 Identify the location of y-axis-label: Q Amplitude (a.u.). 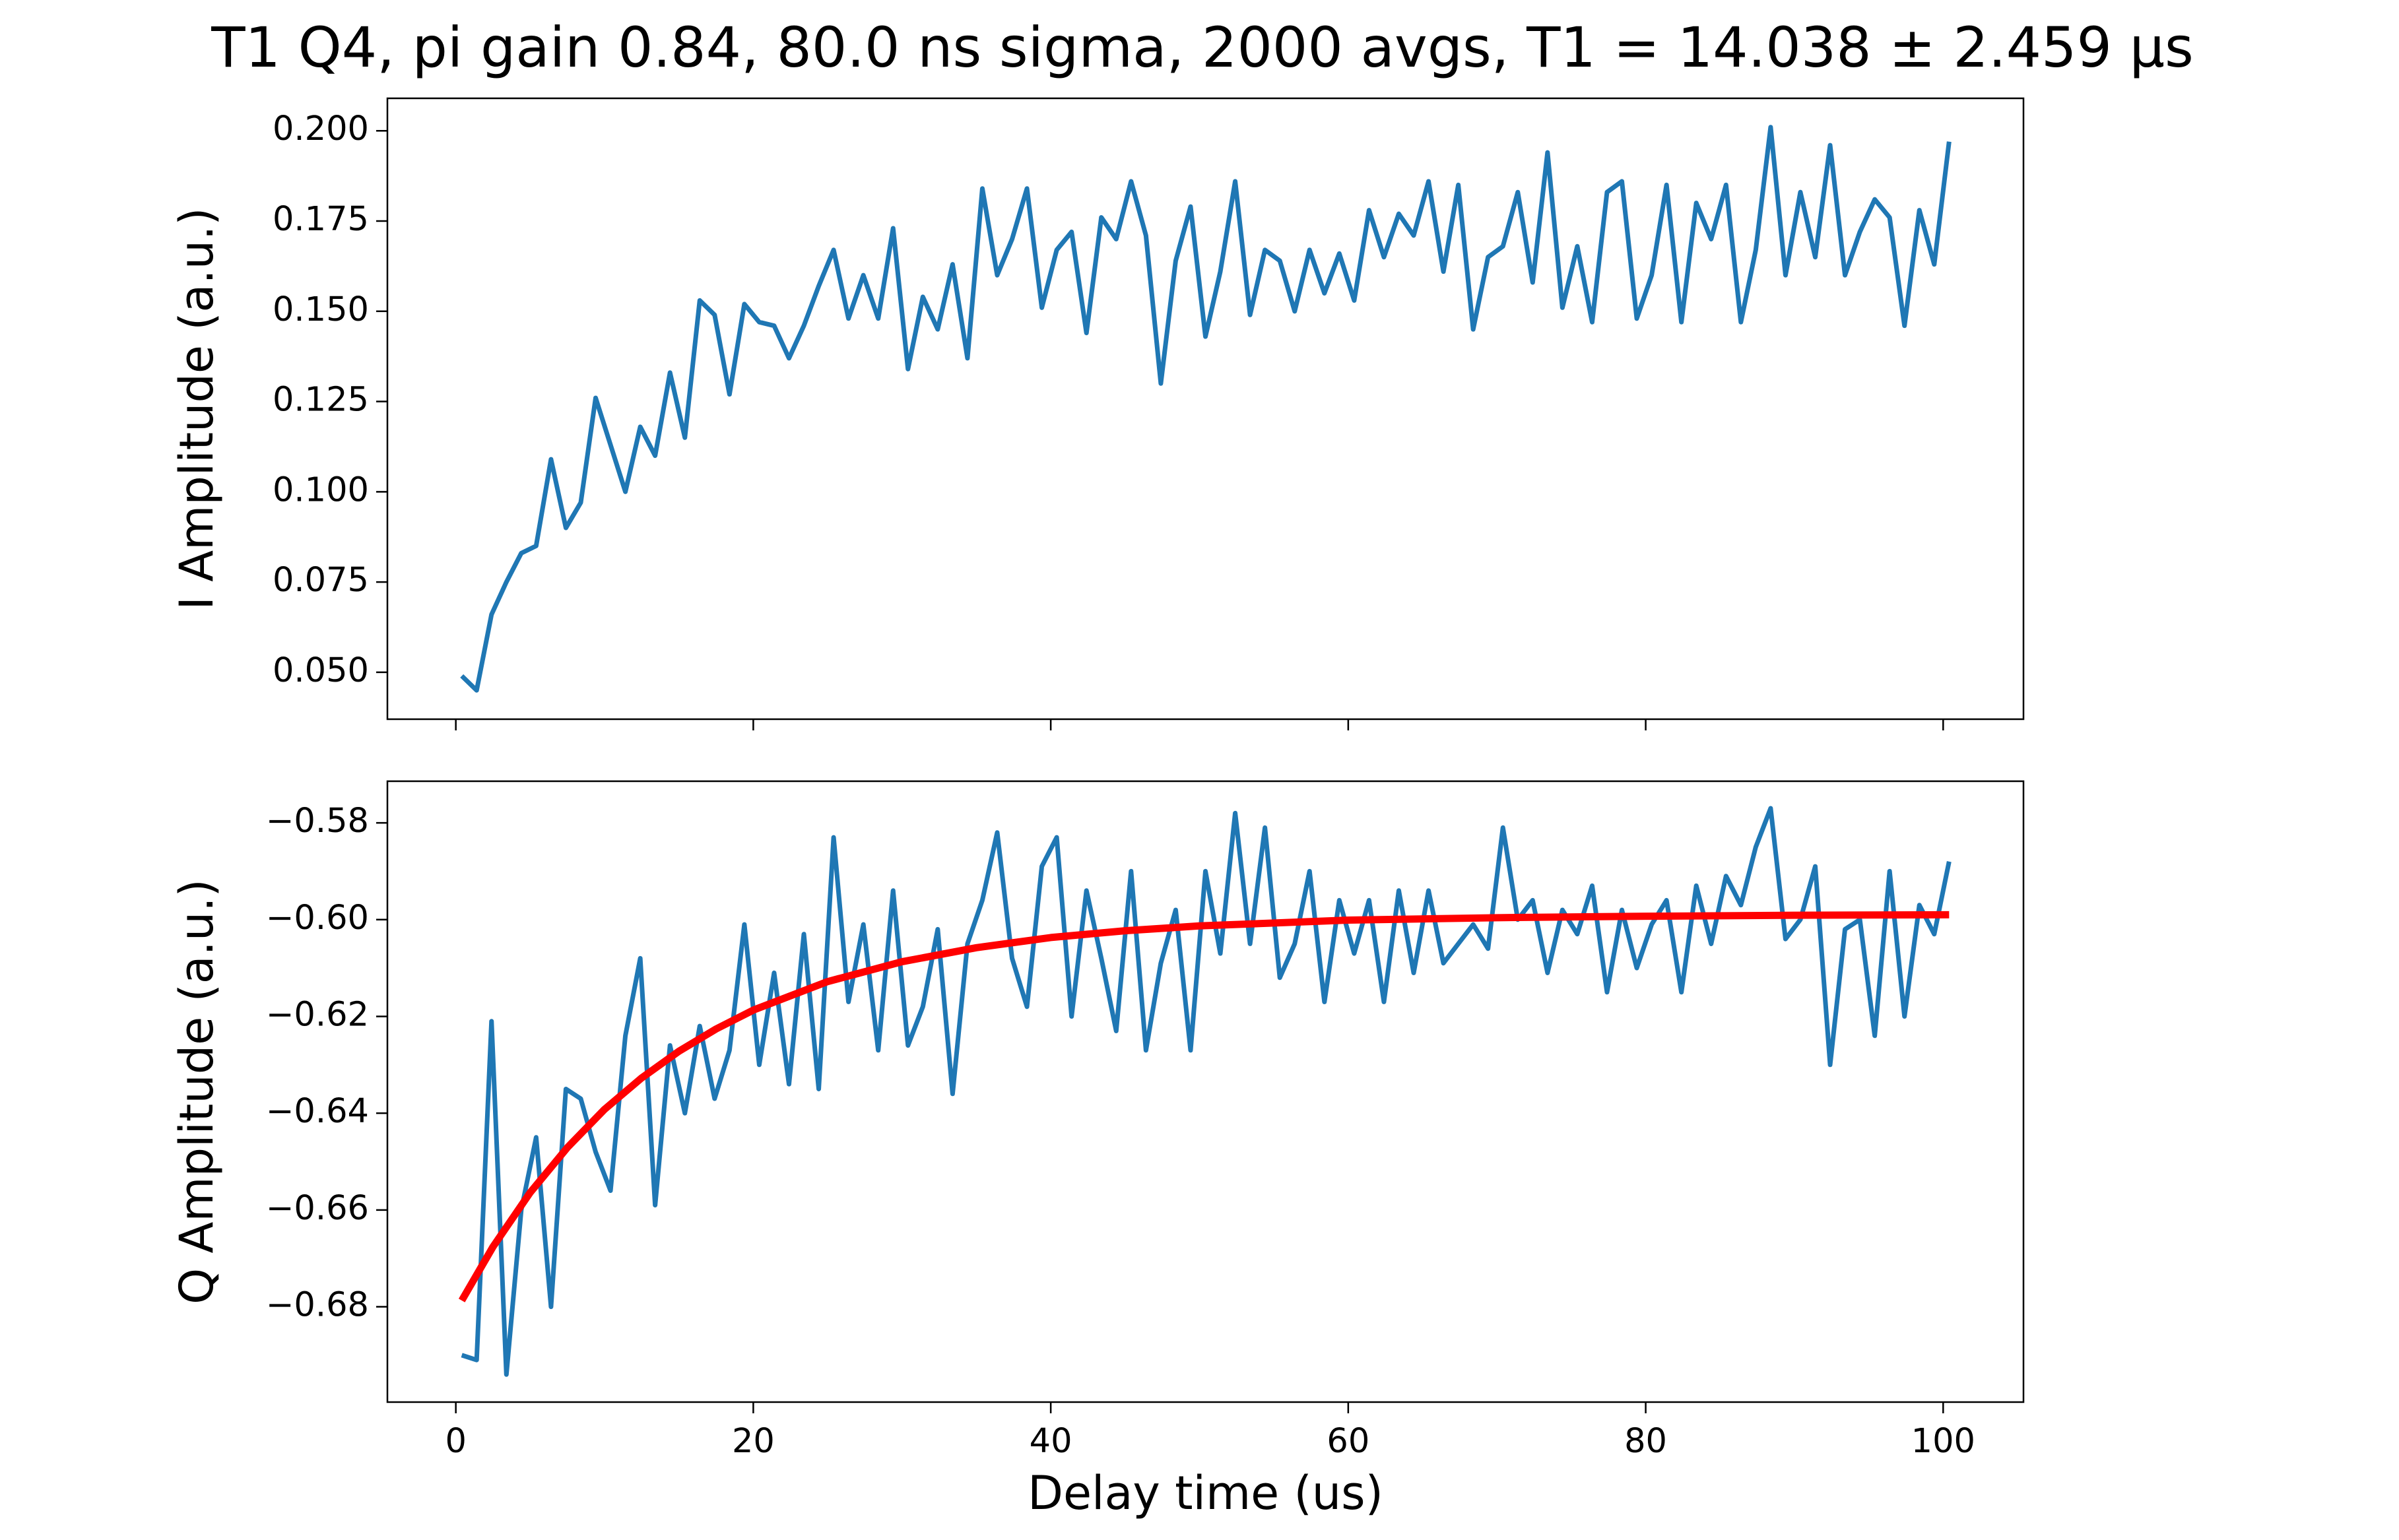
(197, 1091).